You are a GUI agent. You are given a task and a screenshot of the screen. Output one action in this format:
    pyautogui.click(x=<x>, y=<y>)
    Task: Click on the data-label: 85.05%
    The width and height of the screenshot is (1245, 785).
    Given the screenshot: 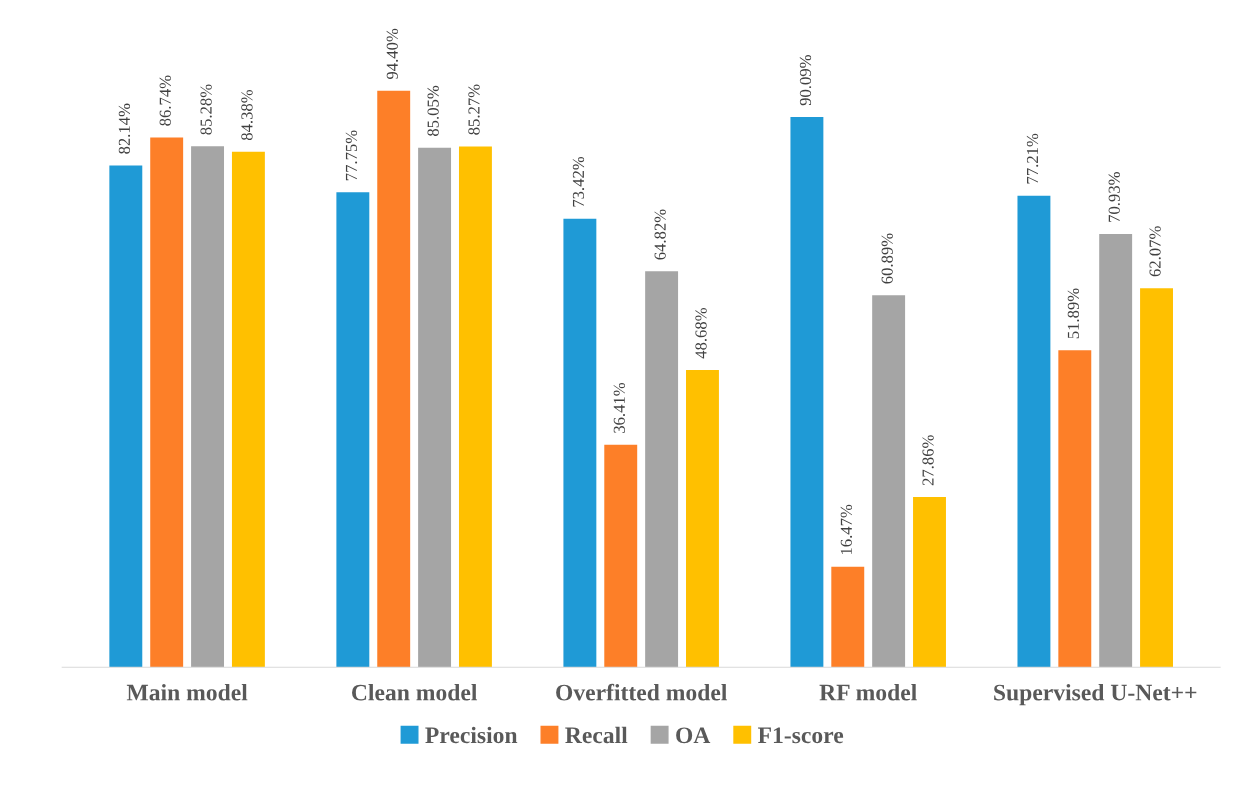 What is the action you would take?
    pyautogui.click(x=433, y=111)
    